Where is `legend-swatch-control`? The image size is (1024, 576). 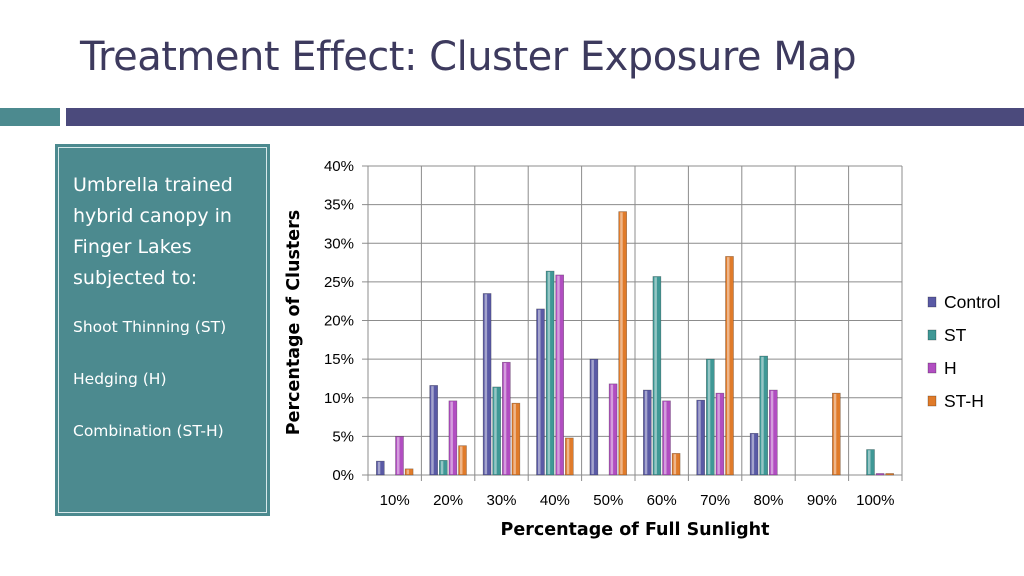 legend-swatch-control is located at coordinates (932, 302).